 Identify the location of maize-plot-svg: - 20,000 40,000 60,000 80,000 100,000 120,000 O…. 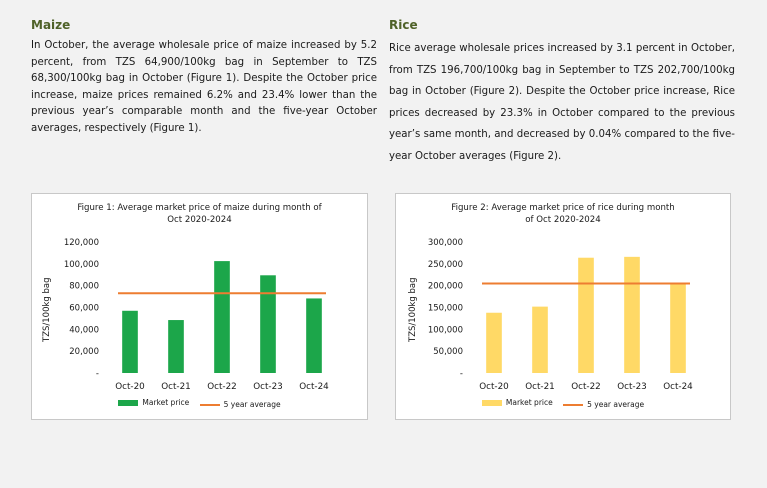
(196, 315).